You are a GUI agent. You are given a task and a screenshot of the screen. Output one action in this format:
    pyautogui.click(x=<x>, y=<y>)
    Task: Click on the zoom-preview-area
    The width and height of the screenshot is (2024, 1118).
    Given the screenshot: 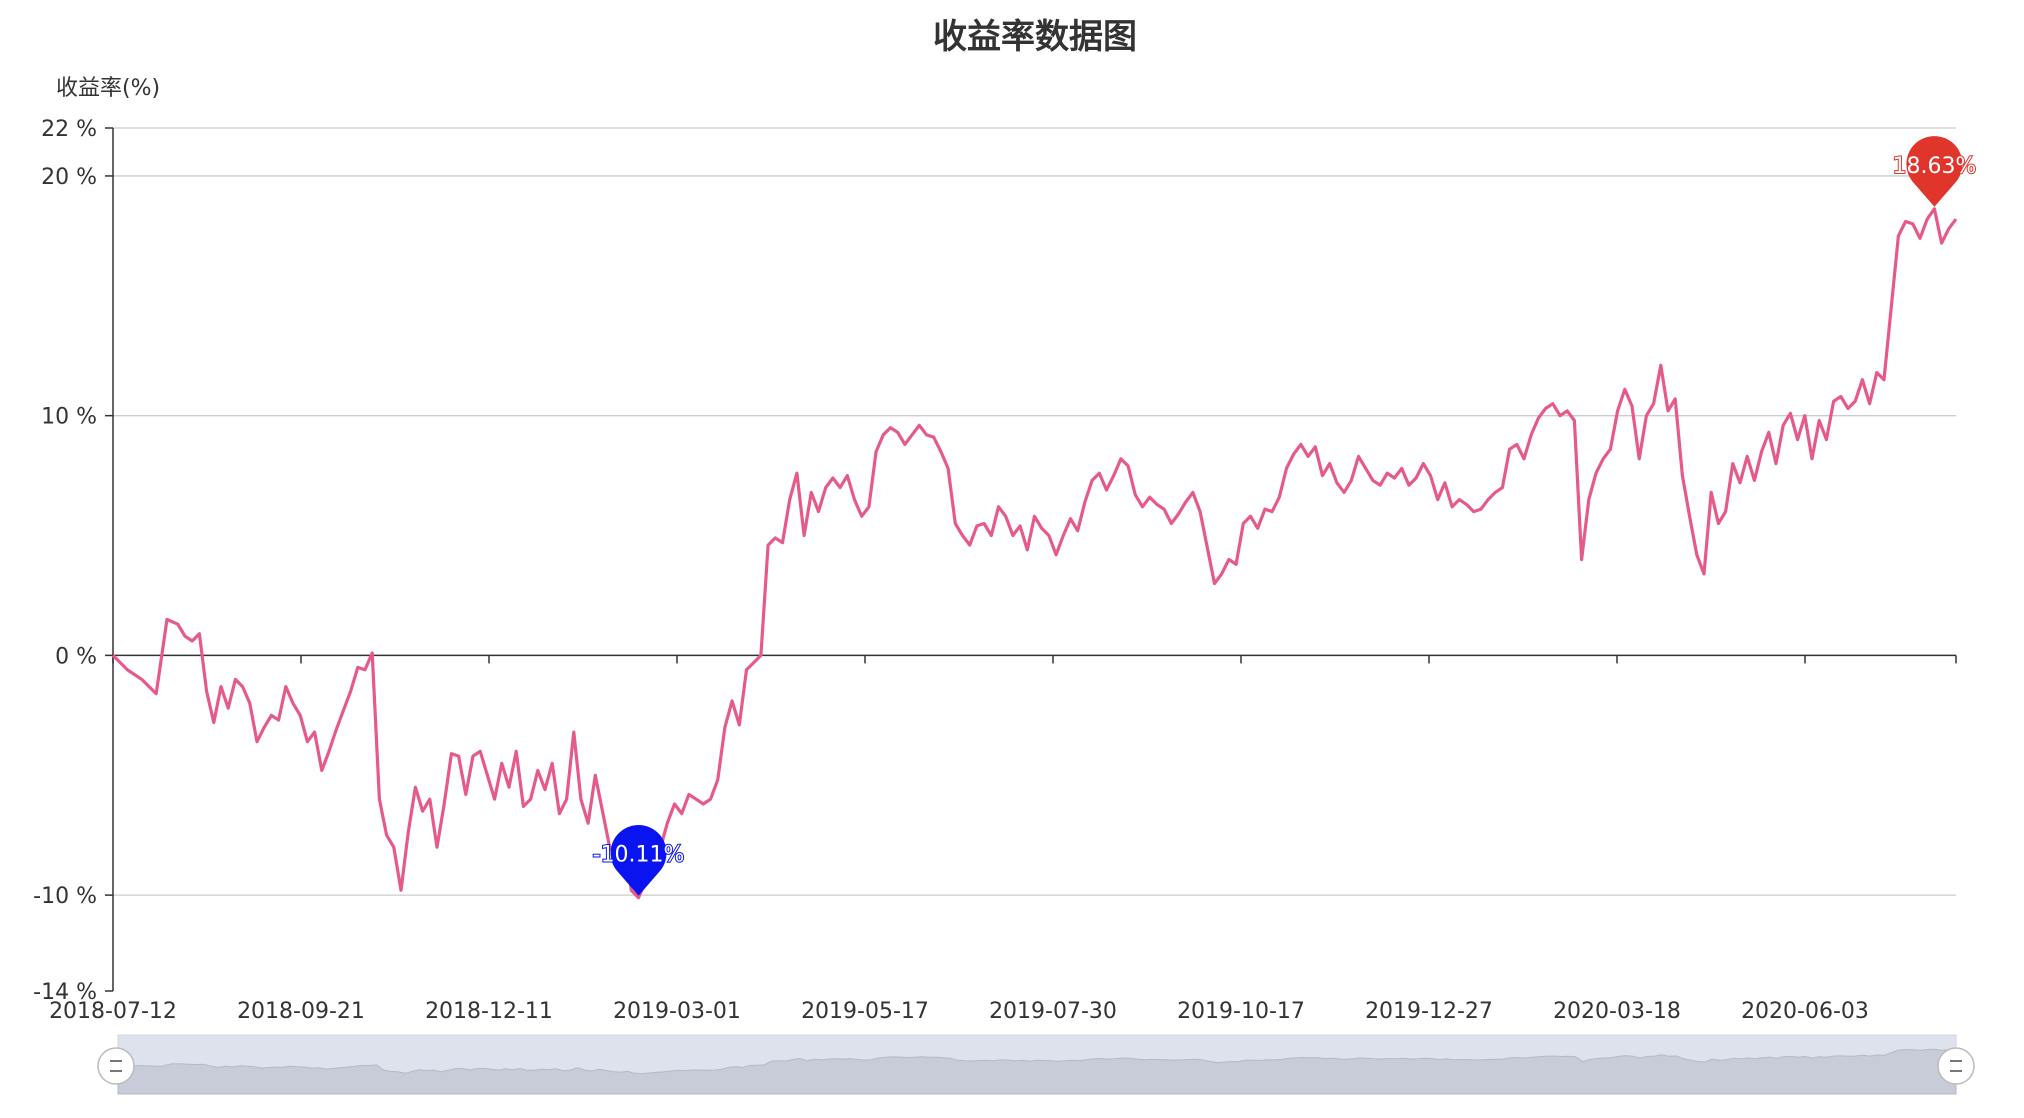 What is the action you would take?
    pyautogui.click(x=1037, y=1071)
    